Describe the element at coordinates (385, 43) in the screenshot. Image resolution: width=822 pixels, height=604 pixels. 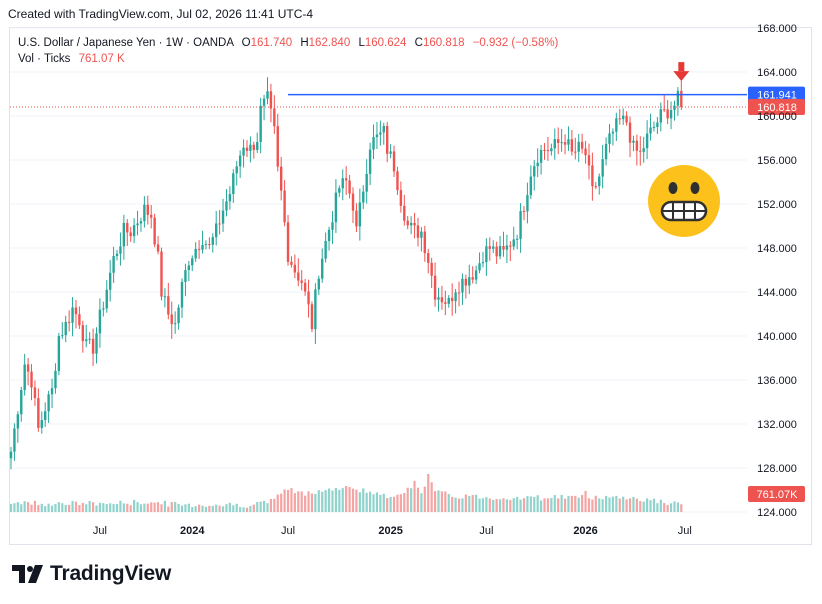
I see `low-value: 160.624` at that location.